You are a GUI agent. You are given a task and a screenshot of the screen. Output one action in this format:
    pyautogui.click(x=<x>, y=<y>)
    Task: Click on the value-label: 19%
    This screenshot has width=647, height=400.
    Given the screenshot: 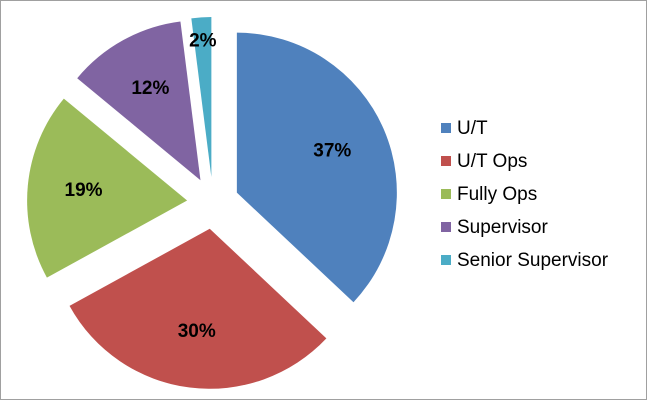 What is the action you would take?
    pyautogui.click(x=84, y=190)
    